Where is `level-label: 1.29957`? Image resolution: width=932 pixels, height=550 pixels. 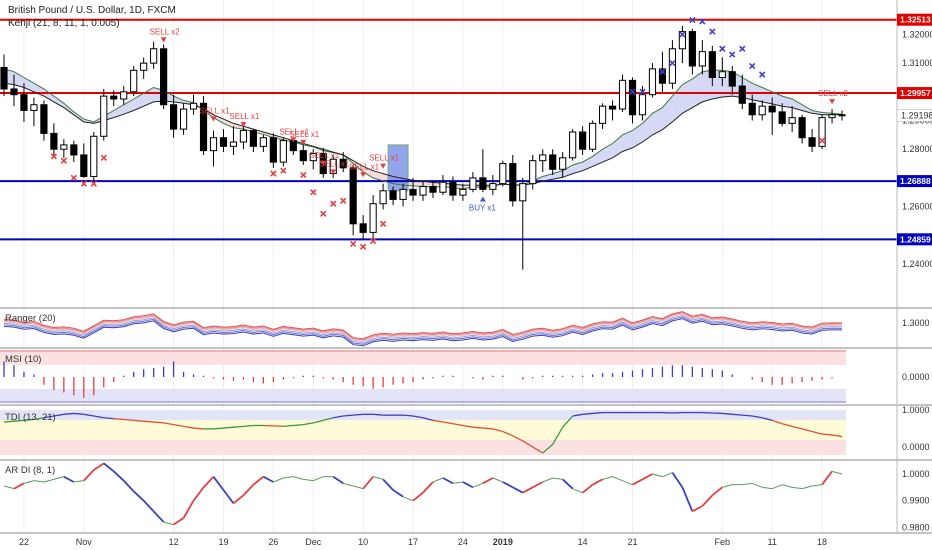
level-label: 1.29957 is located at coordinates (915, 93).